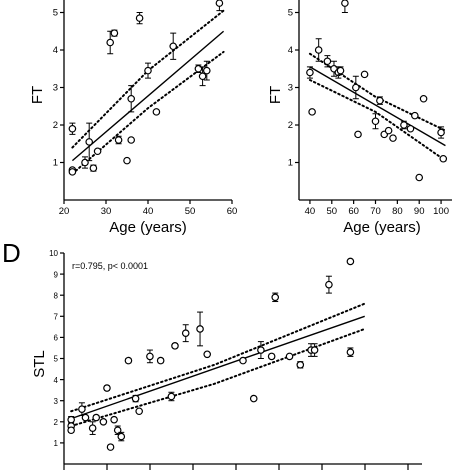  What do you see at coordinates (56, 317) in the screenshot?
I see `y-tick-label: 7` at bounding box center [56, 317].